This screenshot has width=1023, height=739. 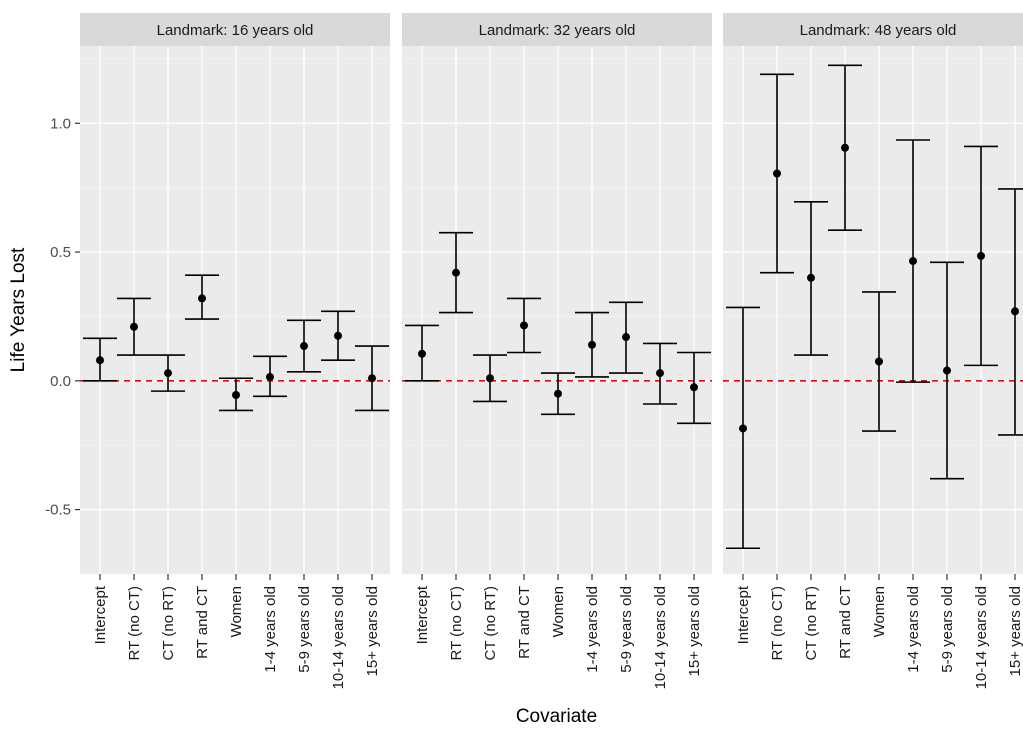 I want to click on y-tick-label: 0.5, so click(x=60, y=252).